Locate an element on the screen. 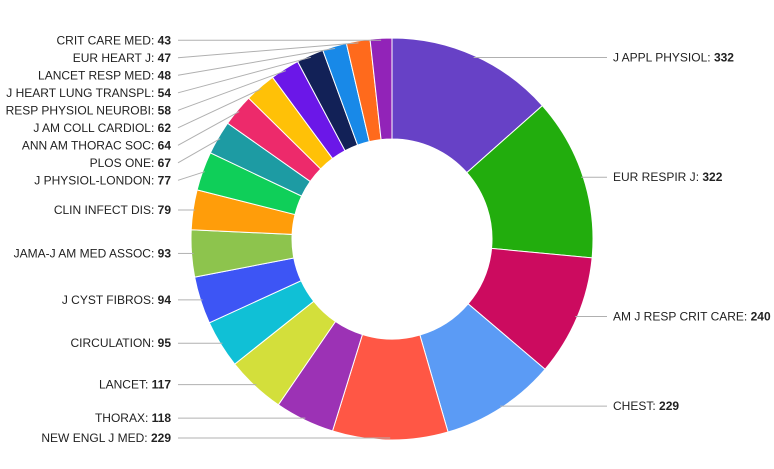  slice-label-value: 77 is located at coordinates (165, 180).